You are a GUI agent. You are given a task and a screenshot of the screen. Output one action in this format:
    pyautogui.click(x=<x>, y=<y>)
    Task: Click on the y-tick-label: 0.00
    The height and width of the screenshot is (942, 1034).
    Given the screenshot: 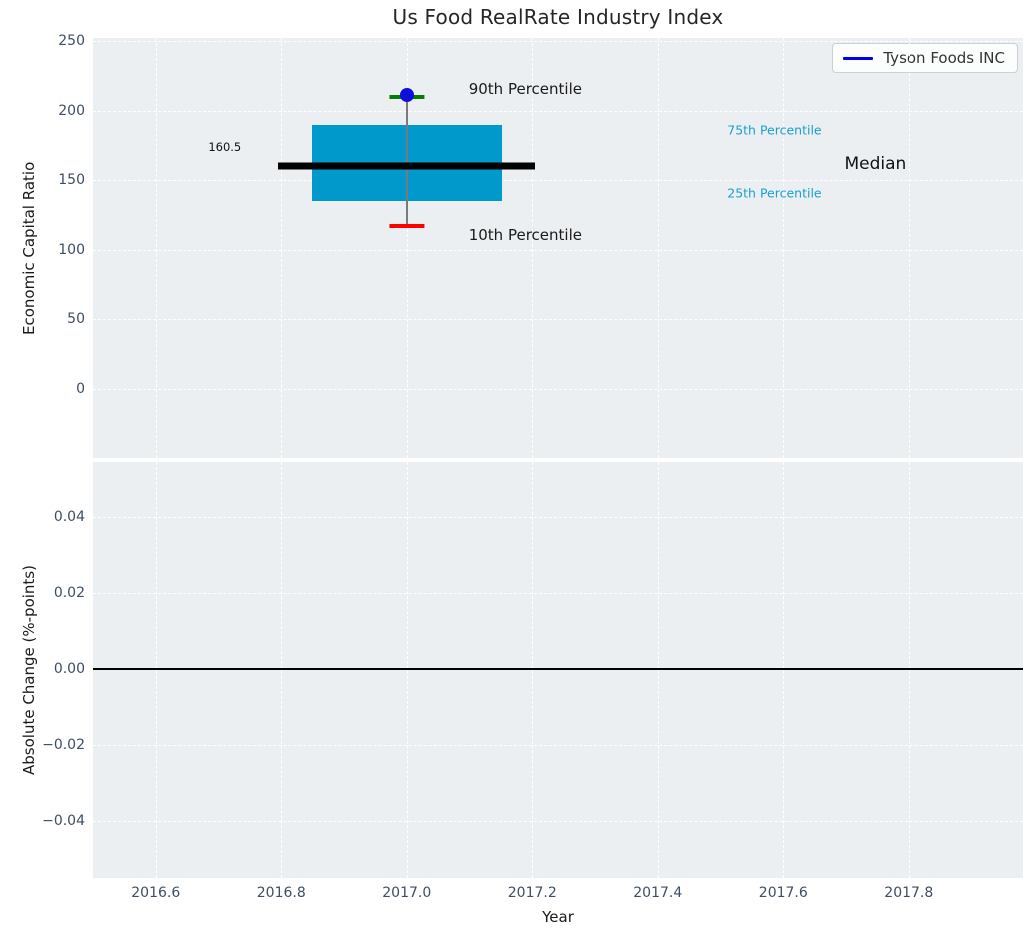 What is the action you would take?
    pyautogui.click(x=69, y=669)
    